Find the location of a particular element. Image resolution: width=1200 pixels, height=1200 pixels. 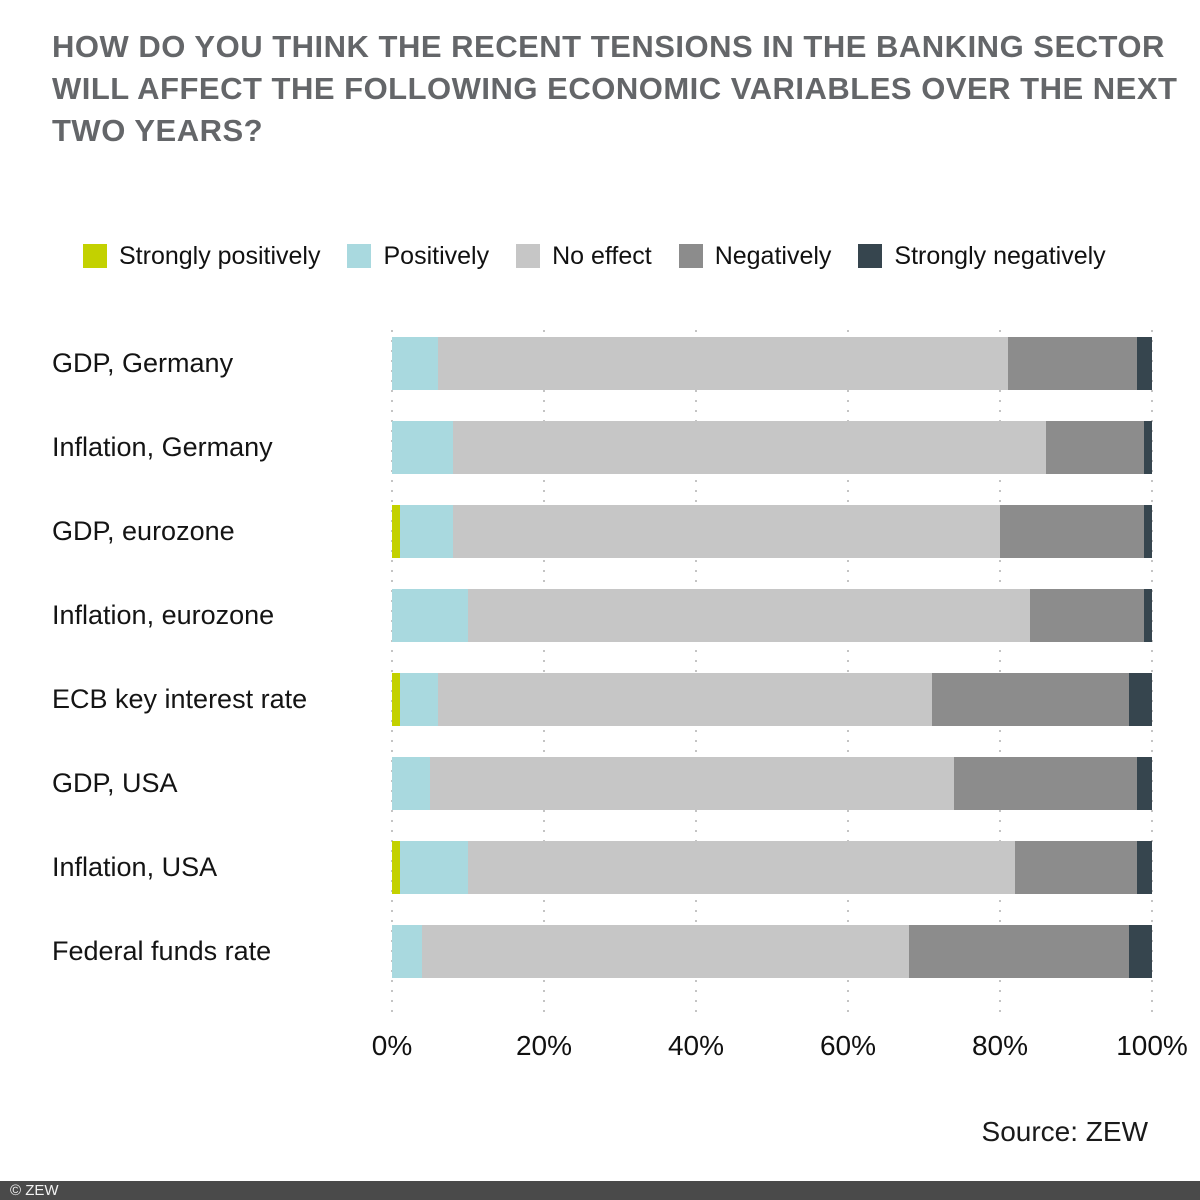

category-label-federal-funds-rate: Federal funds rate is located at coordinates (162, 951).